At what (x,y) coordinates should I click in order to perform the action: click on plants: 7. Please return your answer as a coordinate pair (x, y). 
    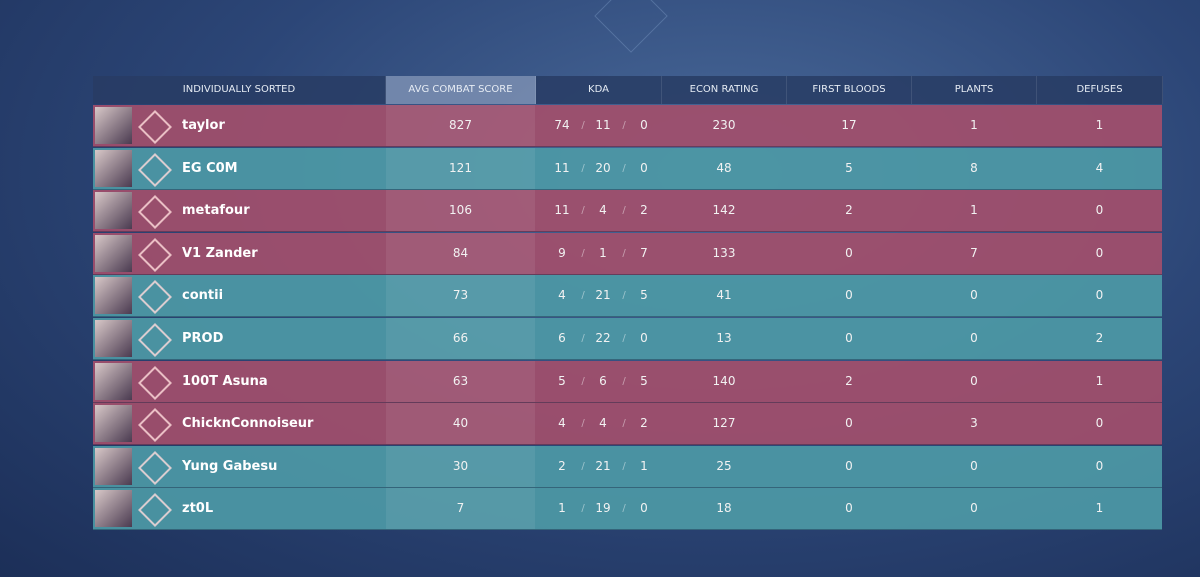
    Looking at the image, I should click on (974, 252).